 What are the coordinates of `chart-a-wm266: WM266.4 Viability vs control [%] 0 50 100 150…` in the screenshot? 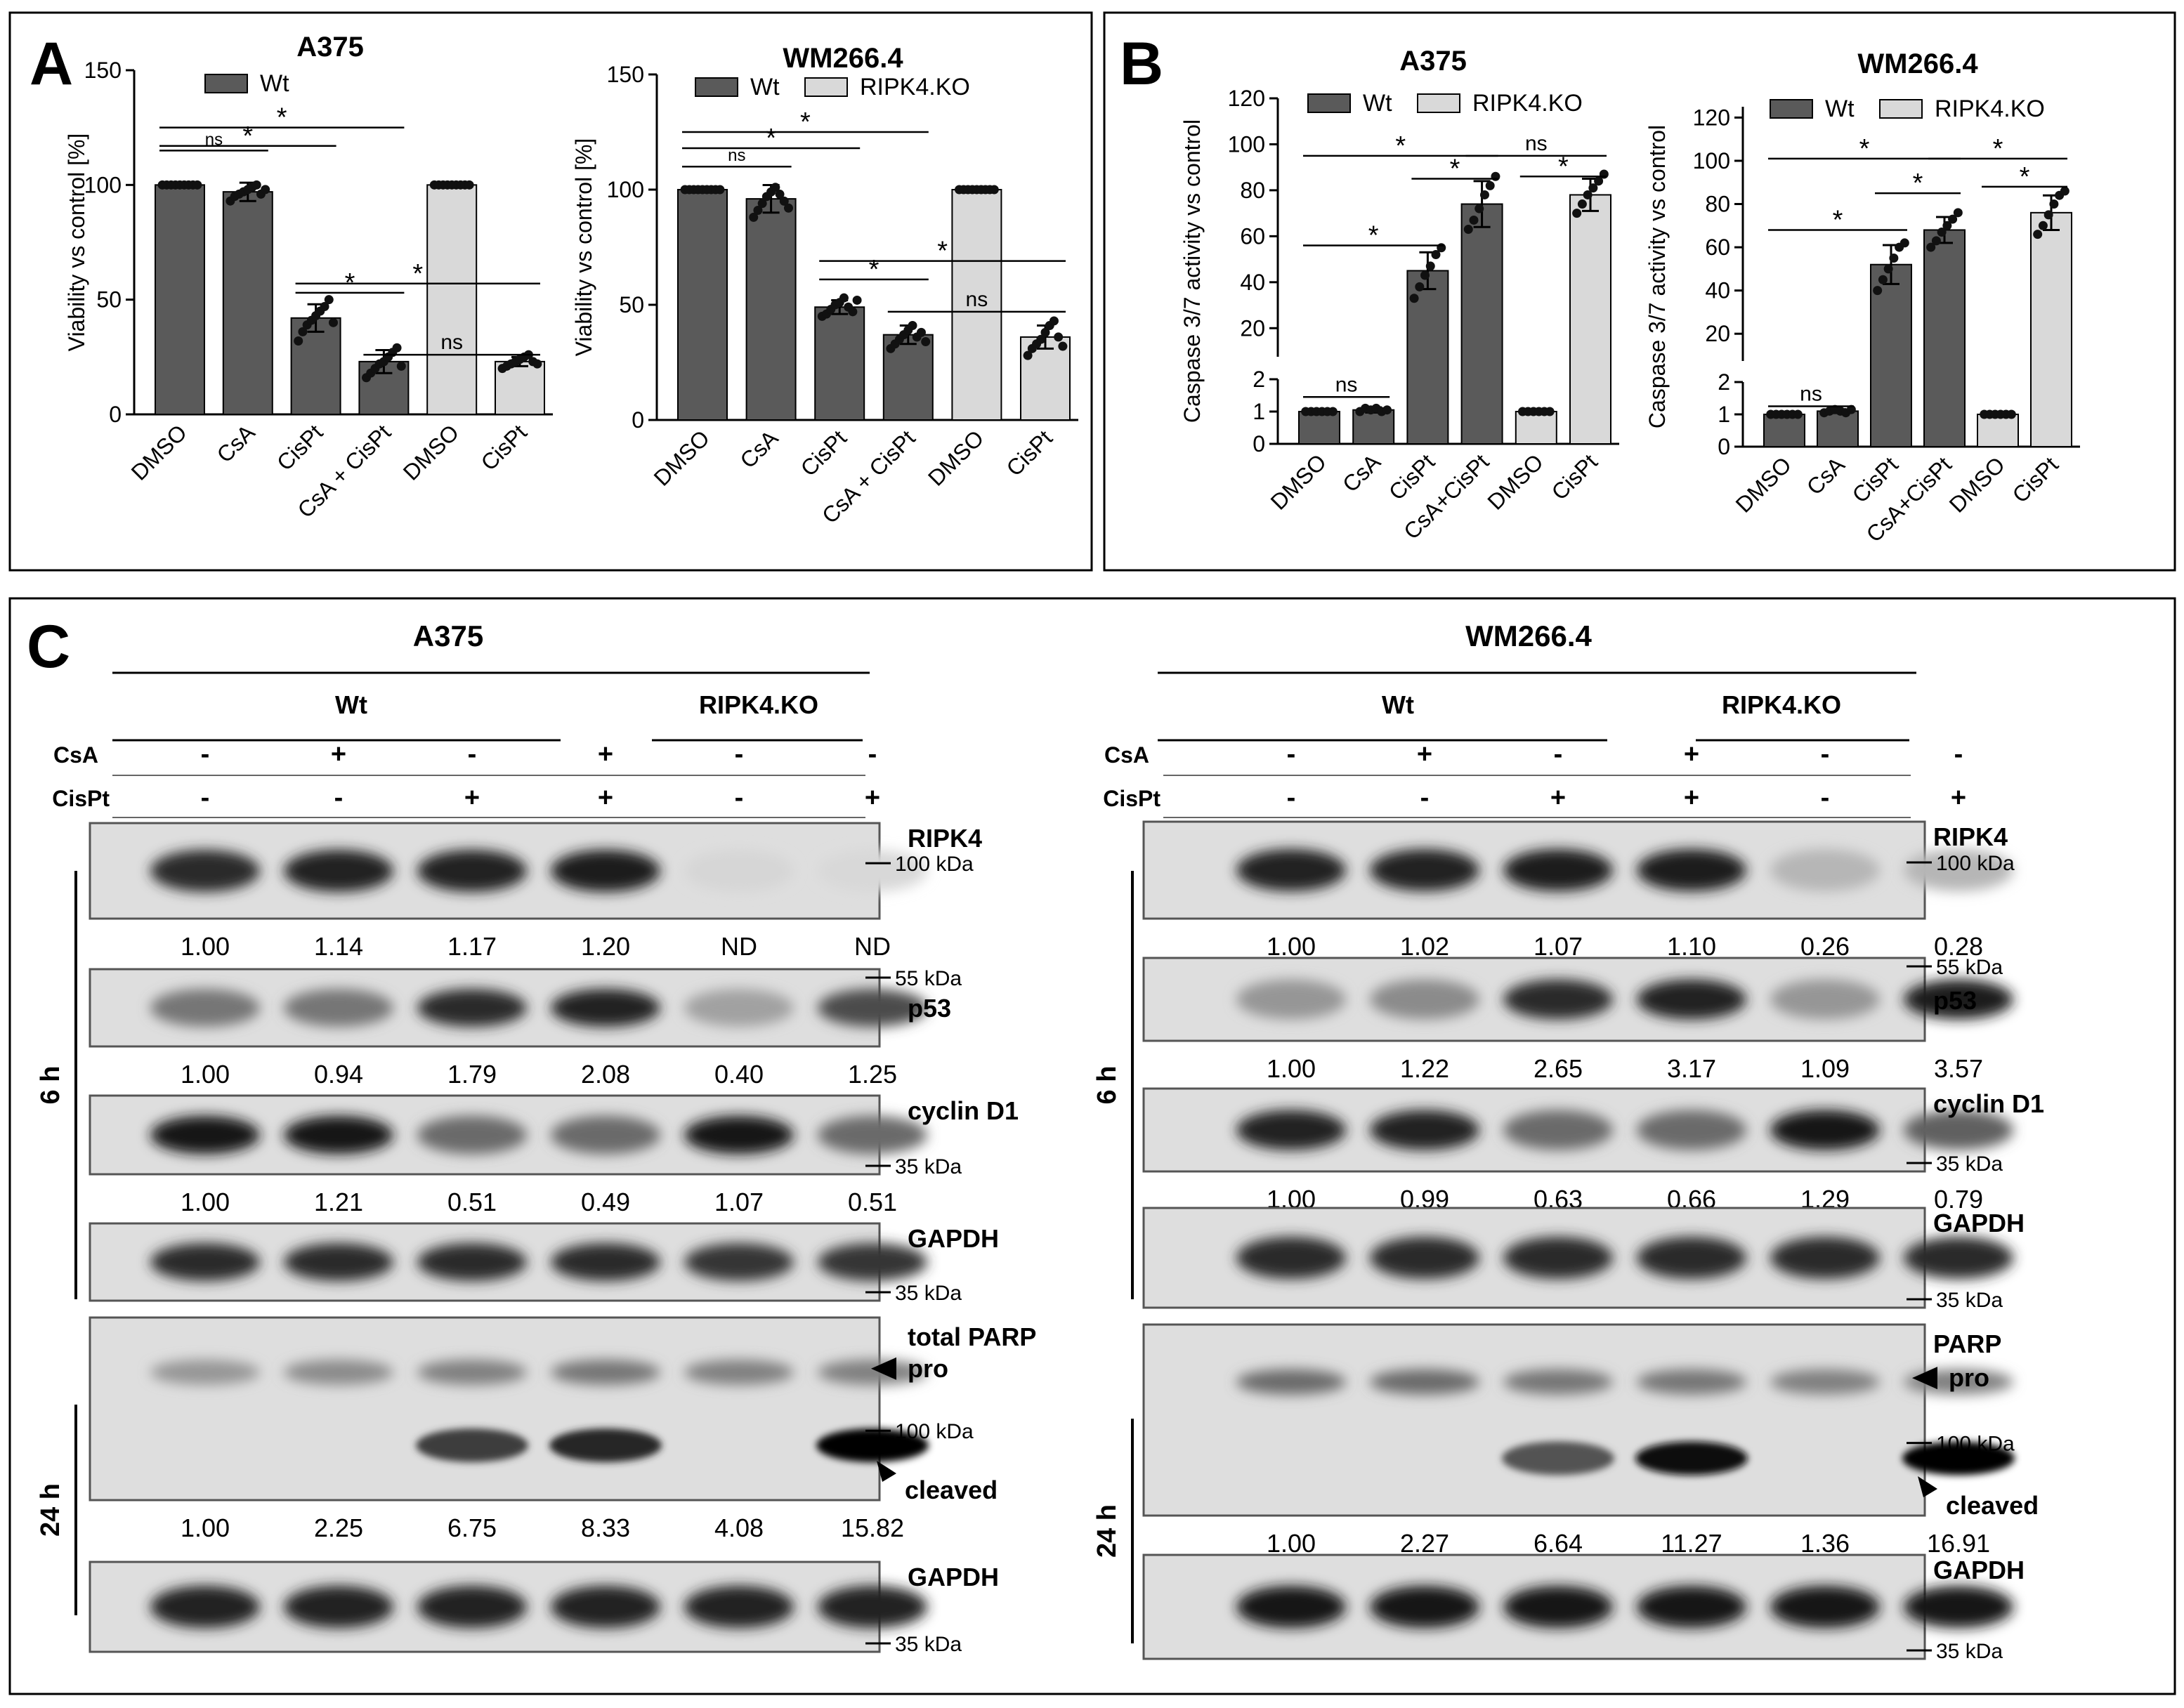 It's located at (824, 285).